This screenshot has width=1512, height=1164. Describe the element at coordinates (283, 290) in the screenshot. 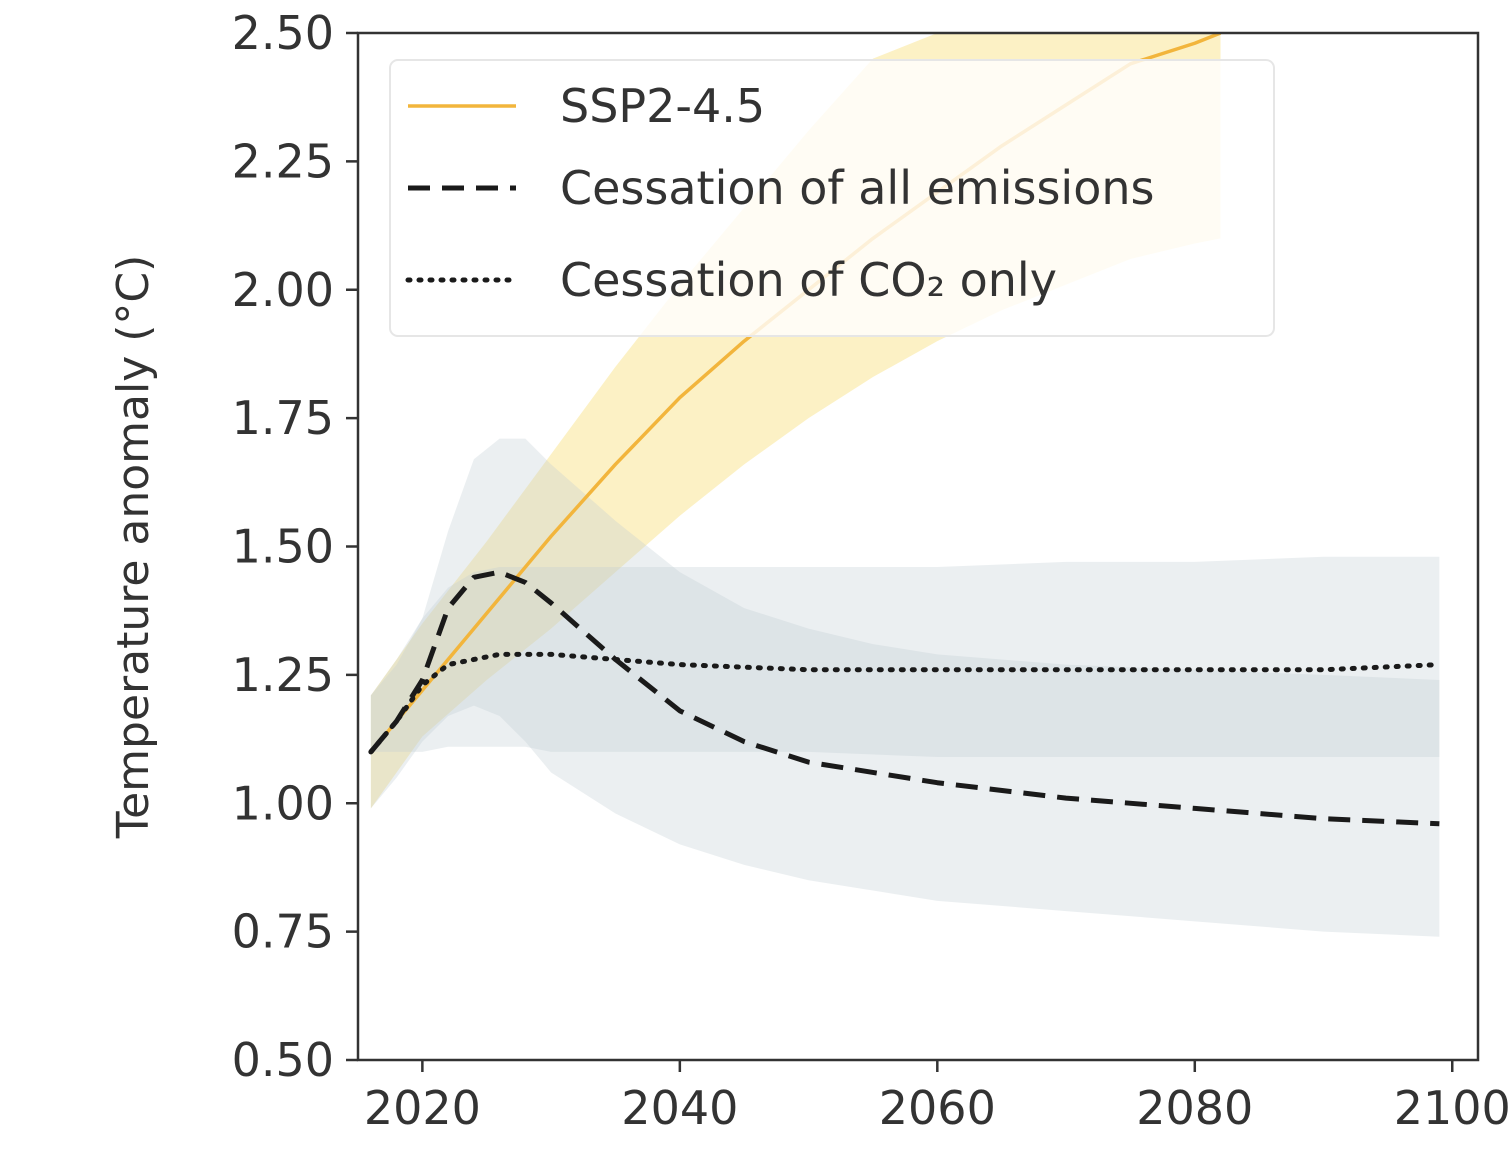

I see `y-tick-label: 2.00` at that location.